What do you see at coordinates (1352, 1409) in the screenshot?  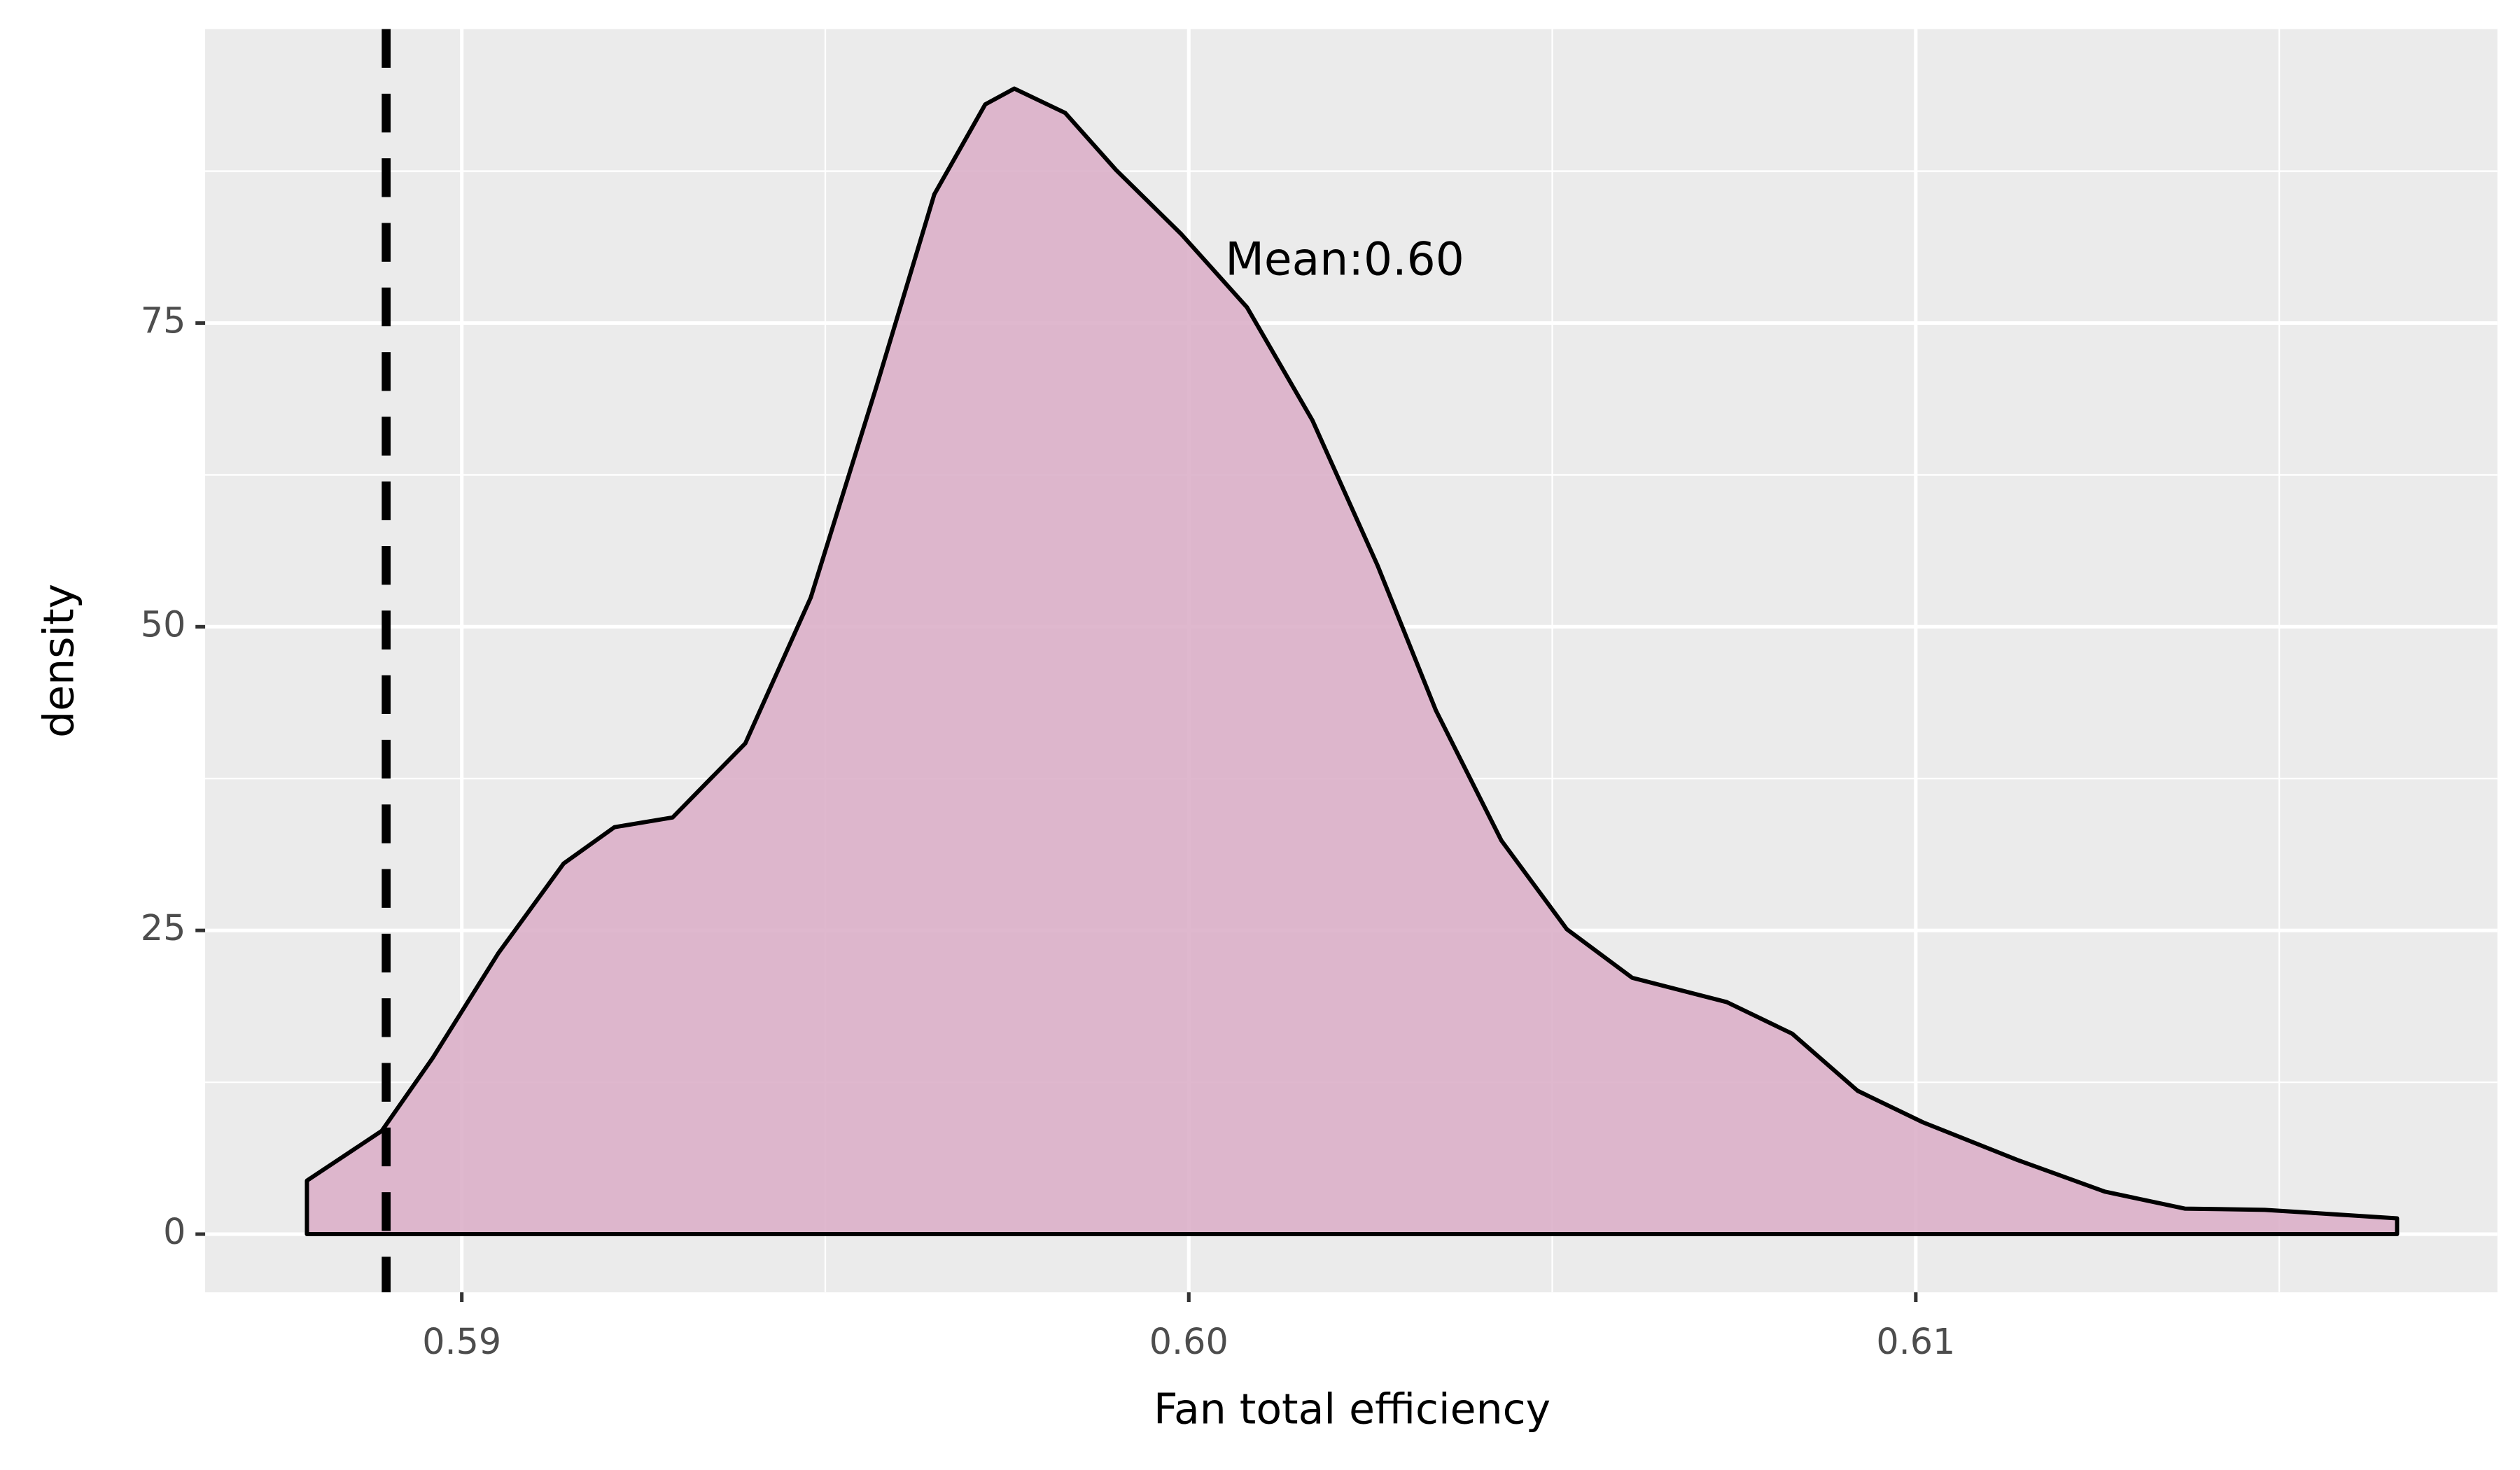 I see `x-axis-title: Fan total efficiency` at bounding box center [1352, 1409].